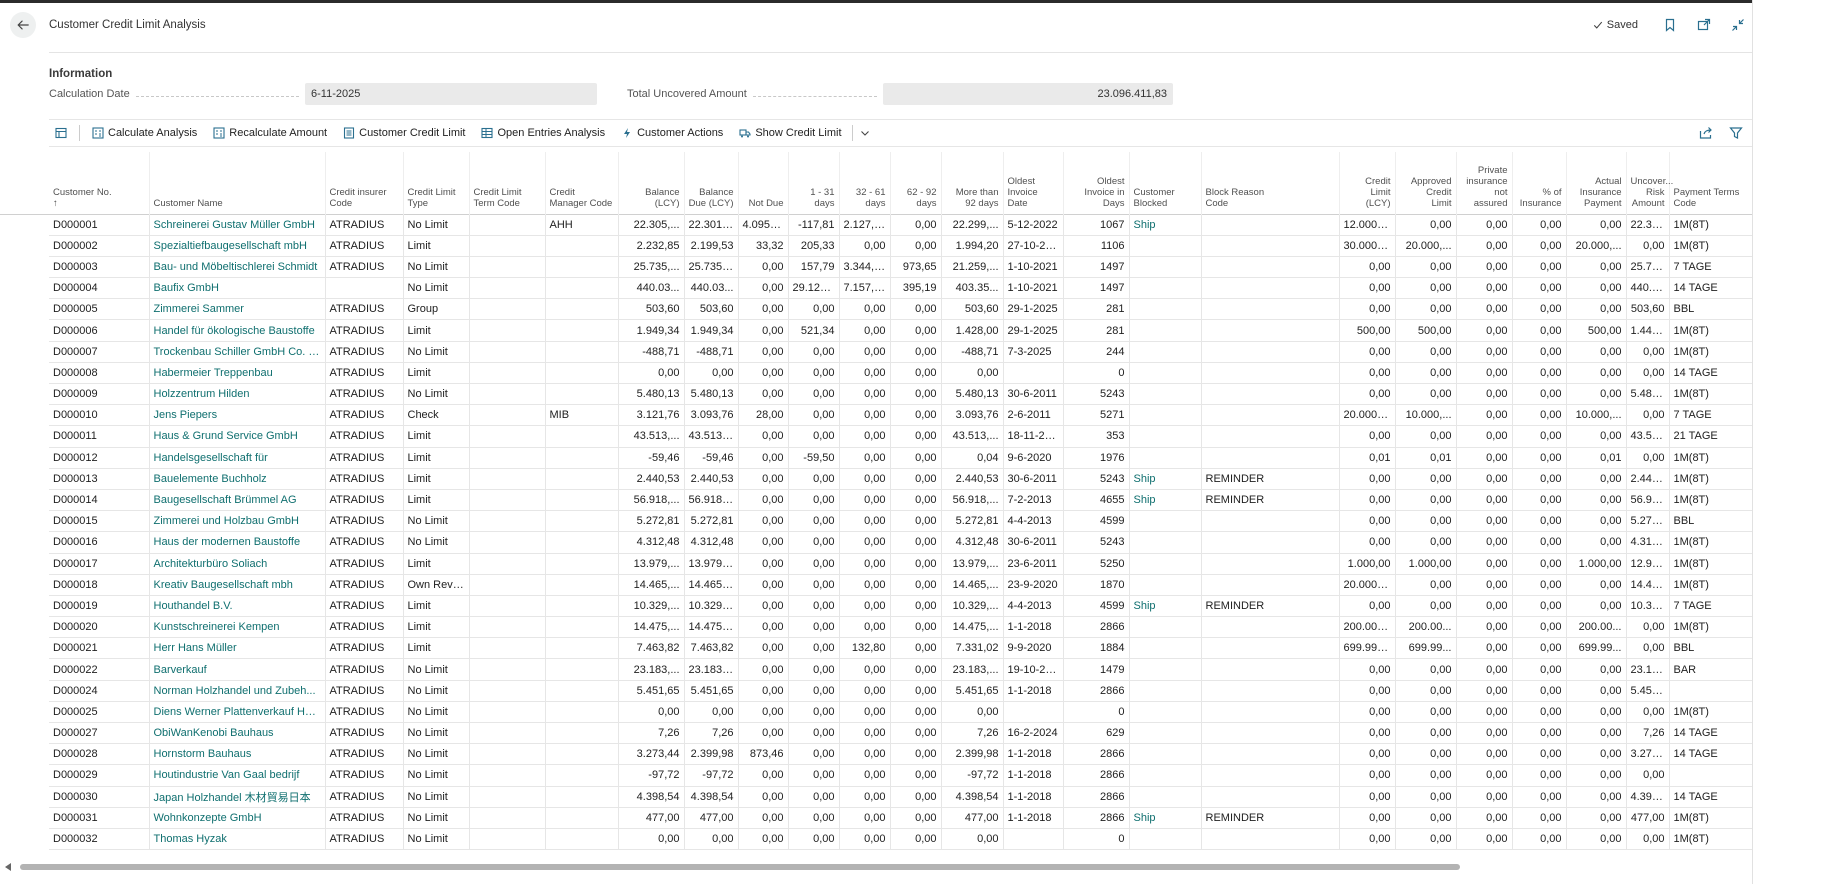 The width and height of the screenshot is (1828, 884). Describe the element at coordinates (237, 585) in the screenshot. I see `cell-customer-name: Kreativ Baugesellschaft mbh` at that location.